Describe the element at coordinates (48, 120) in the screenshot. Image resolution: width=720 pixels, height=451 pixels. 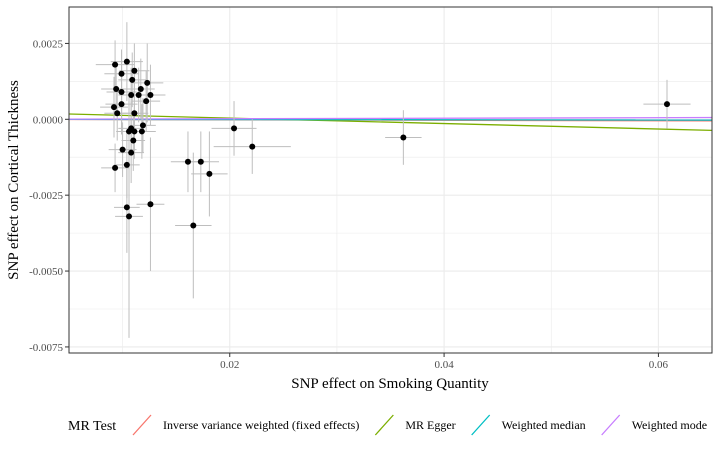
I see `y-tick-label: 0.0000` at that location.